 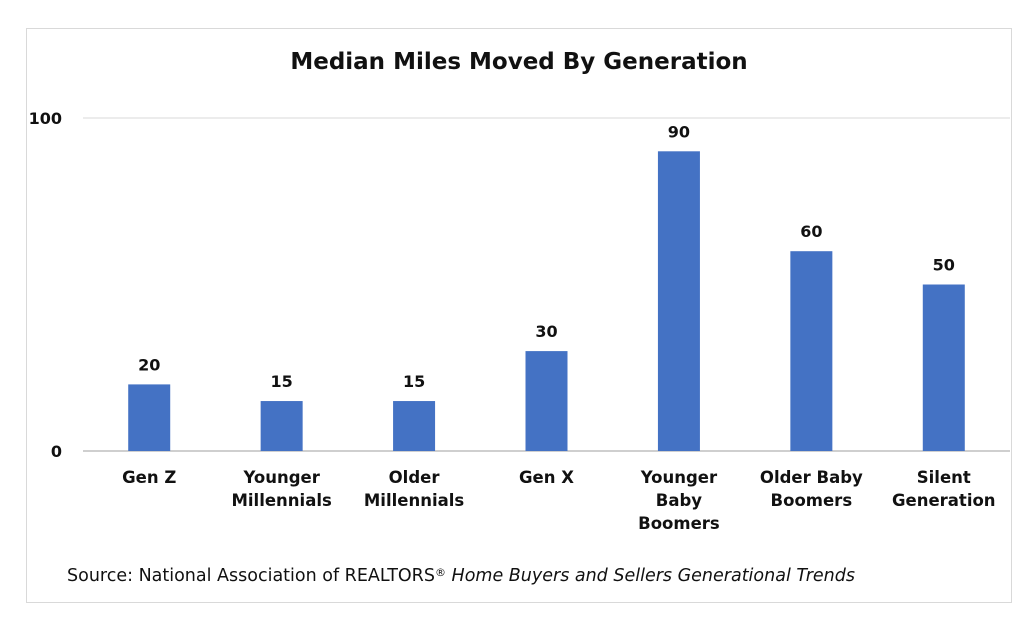 What do you see at coordinates (414, 489) in the screenshot?
I see `x-tick-label: Older Millennials` at bounding box center [414, 489].